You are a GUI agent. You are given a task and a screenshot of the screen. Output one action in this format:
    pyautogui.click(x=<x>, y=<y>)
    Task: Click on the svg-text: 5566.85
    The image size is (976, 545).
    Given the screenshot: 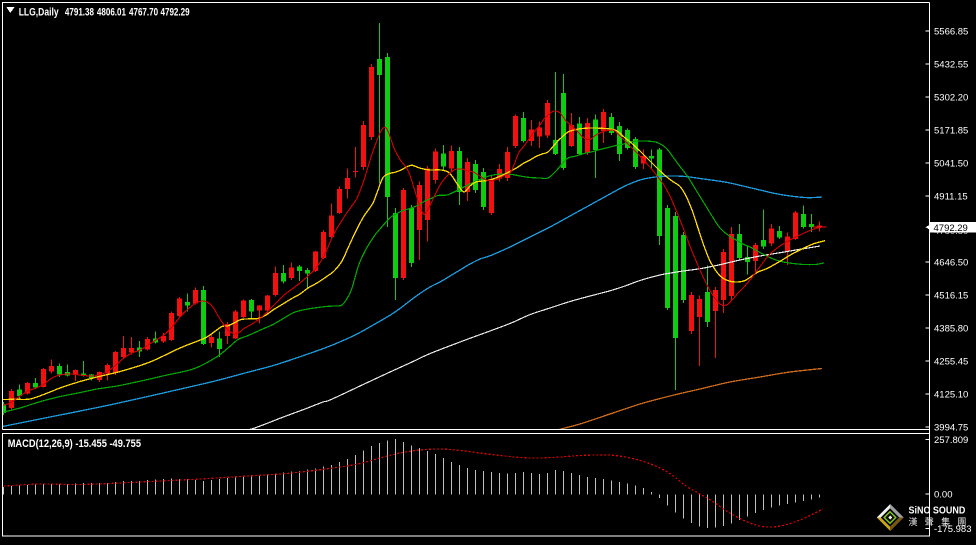 What is the action you would take?
    pyautogui.click(x=951, y=32)
    